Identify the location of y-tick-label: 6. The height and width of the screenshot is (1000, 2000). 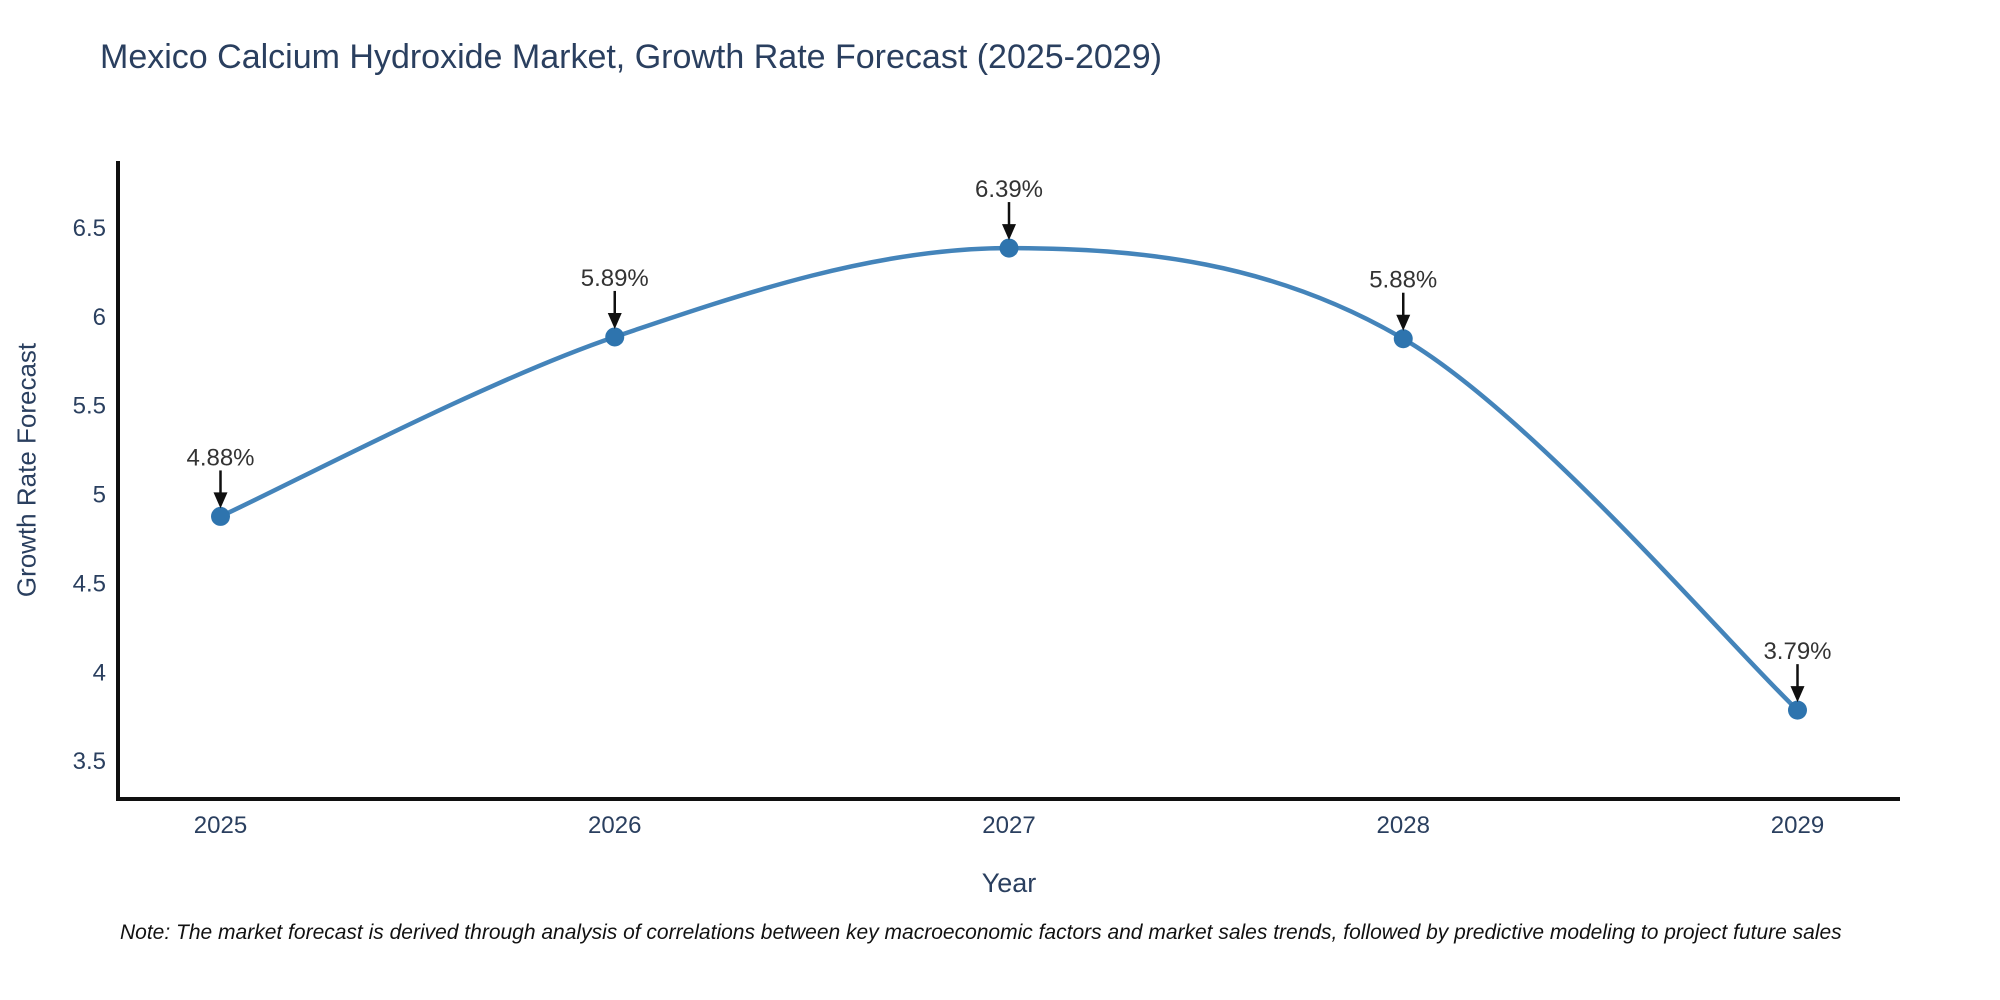
(99, 317).